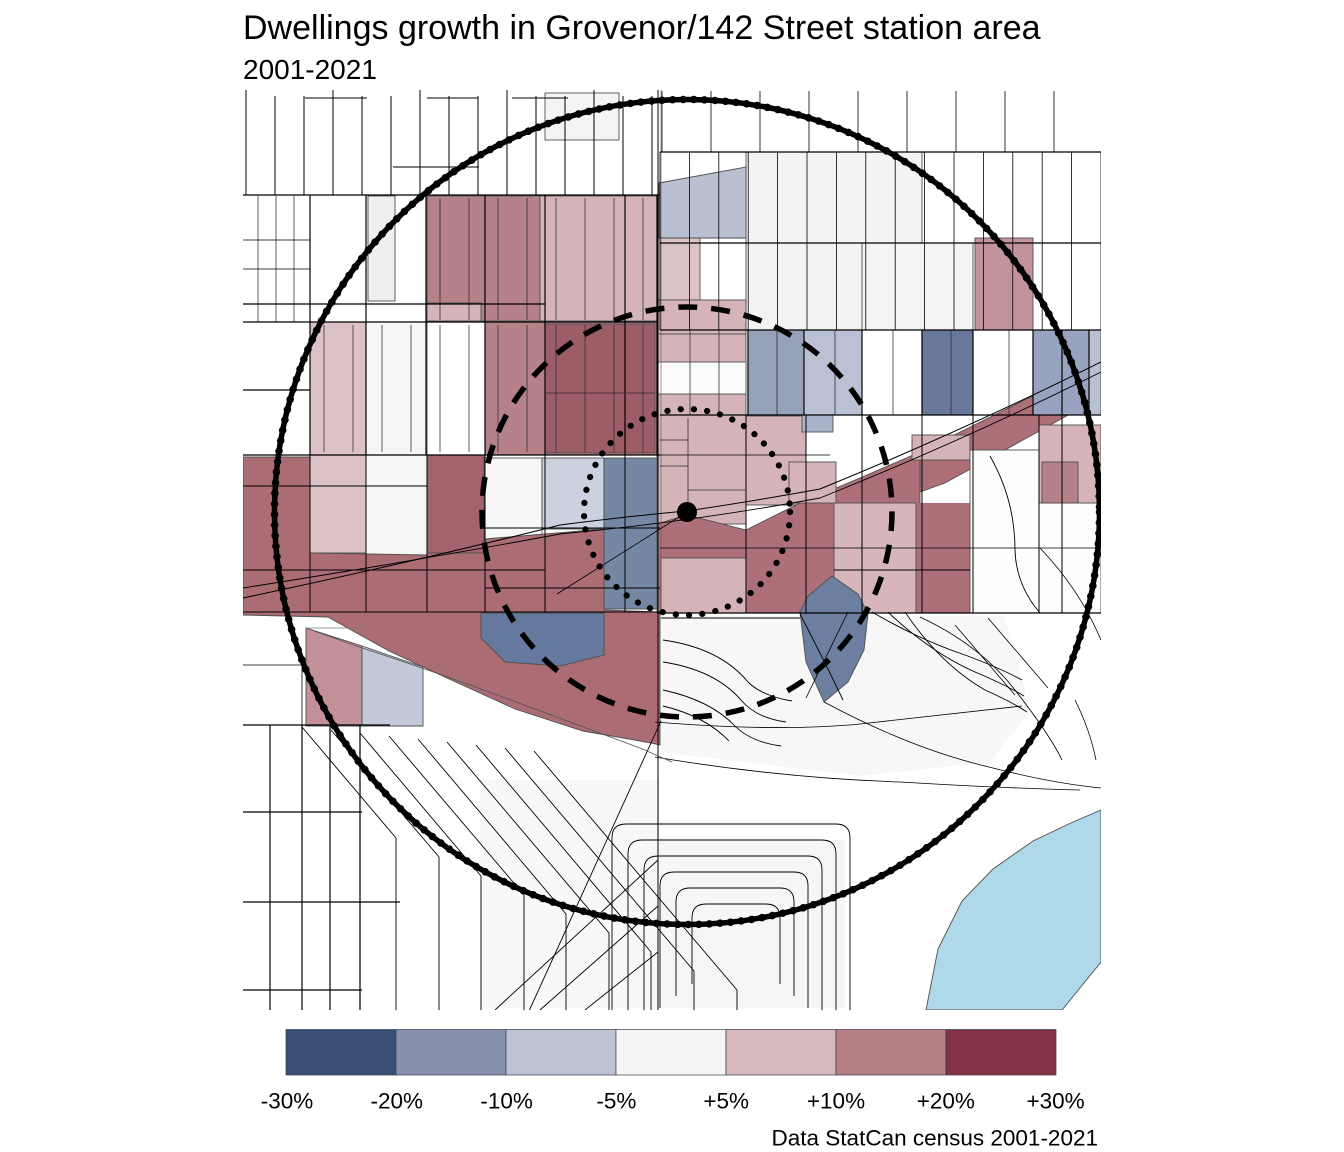 The height and width of the screenshot is (1152, 1344). I want to click on svg-text: 2001-2021, so click(310, 69).